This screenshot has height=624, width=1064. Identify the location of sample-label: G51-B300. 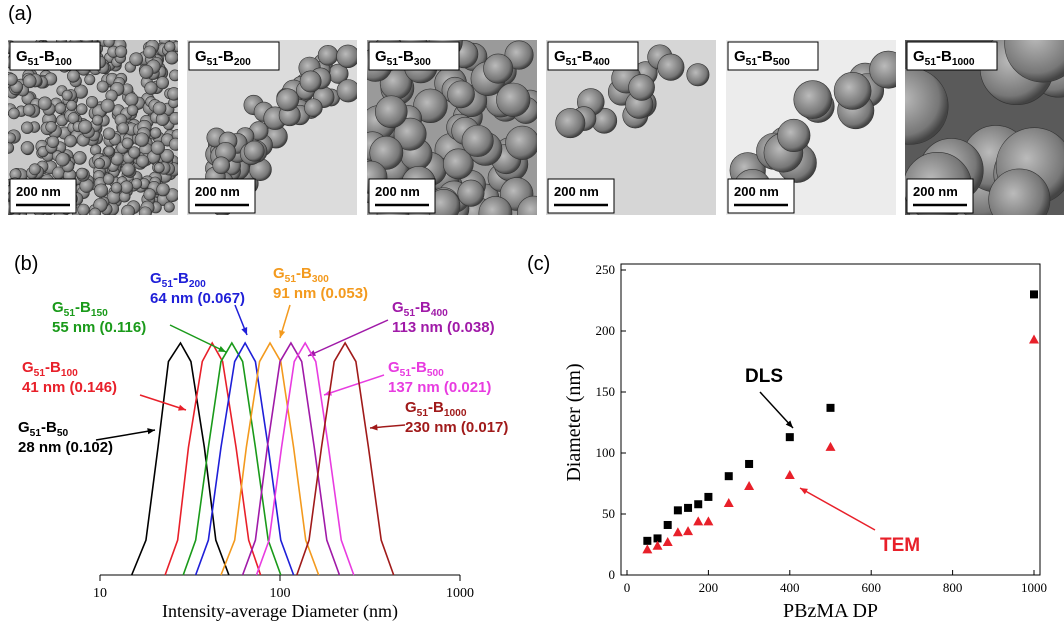
(403, 58).